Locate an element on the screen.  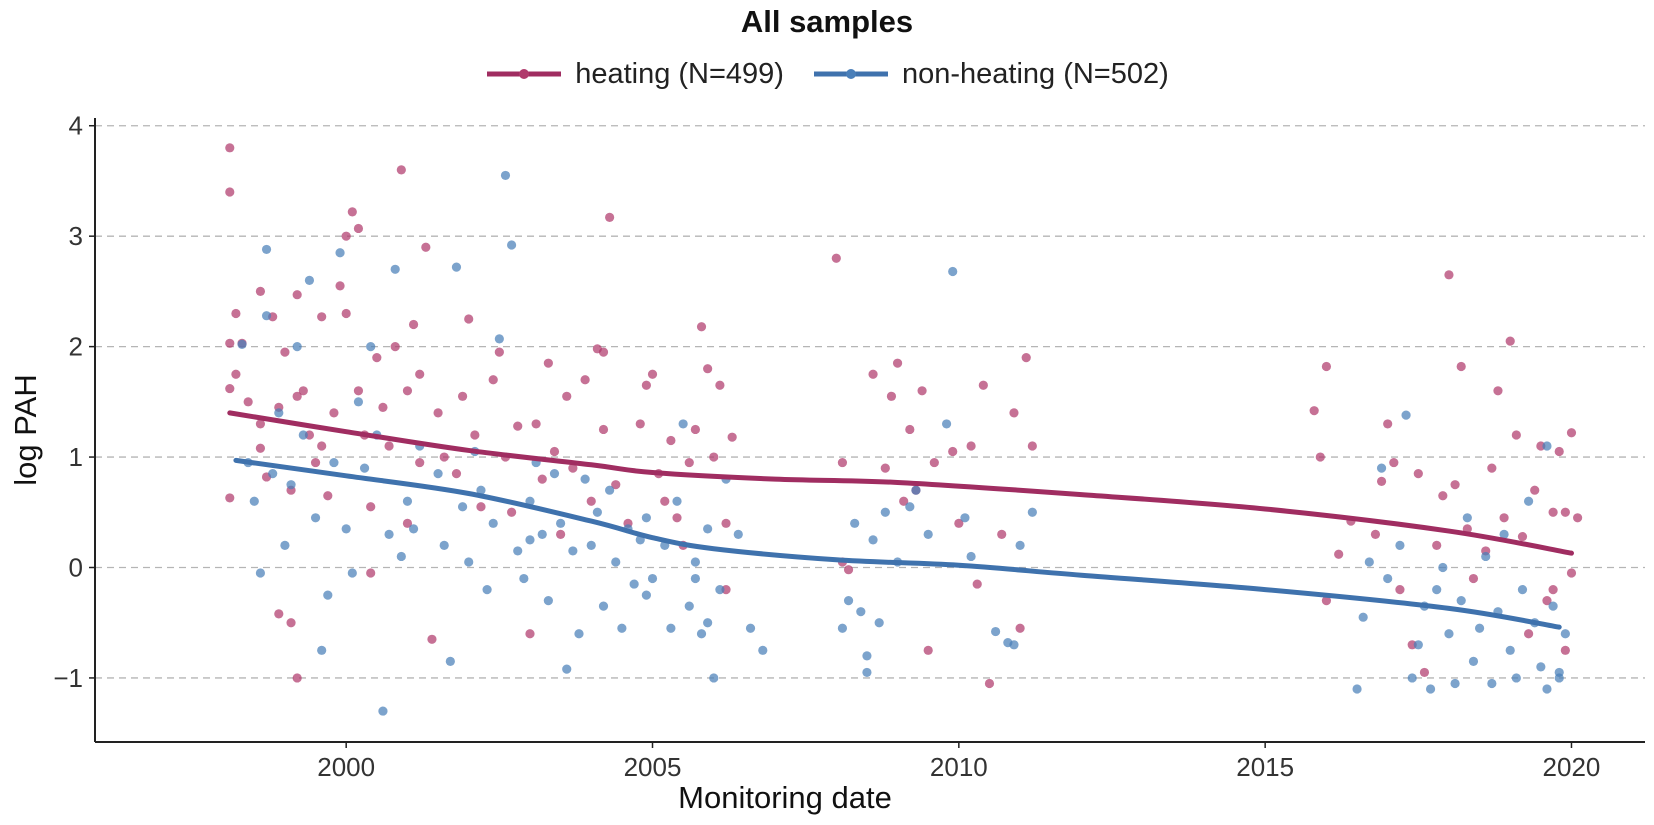
x-tick-label: 2010 is located at coordinates (959, 767).